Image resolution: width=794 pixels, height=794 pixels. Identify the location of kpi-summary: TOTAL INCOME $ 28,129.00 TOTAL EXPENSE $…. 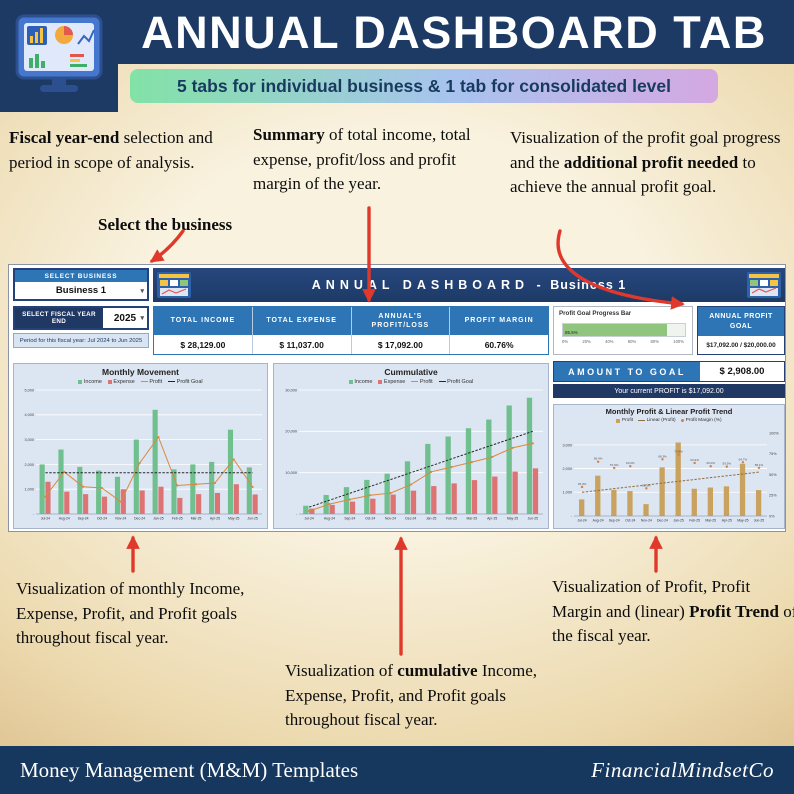
(351, 330).